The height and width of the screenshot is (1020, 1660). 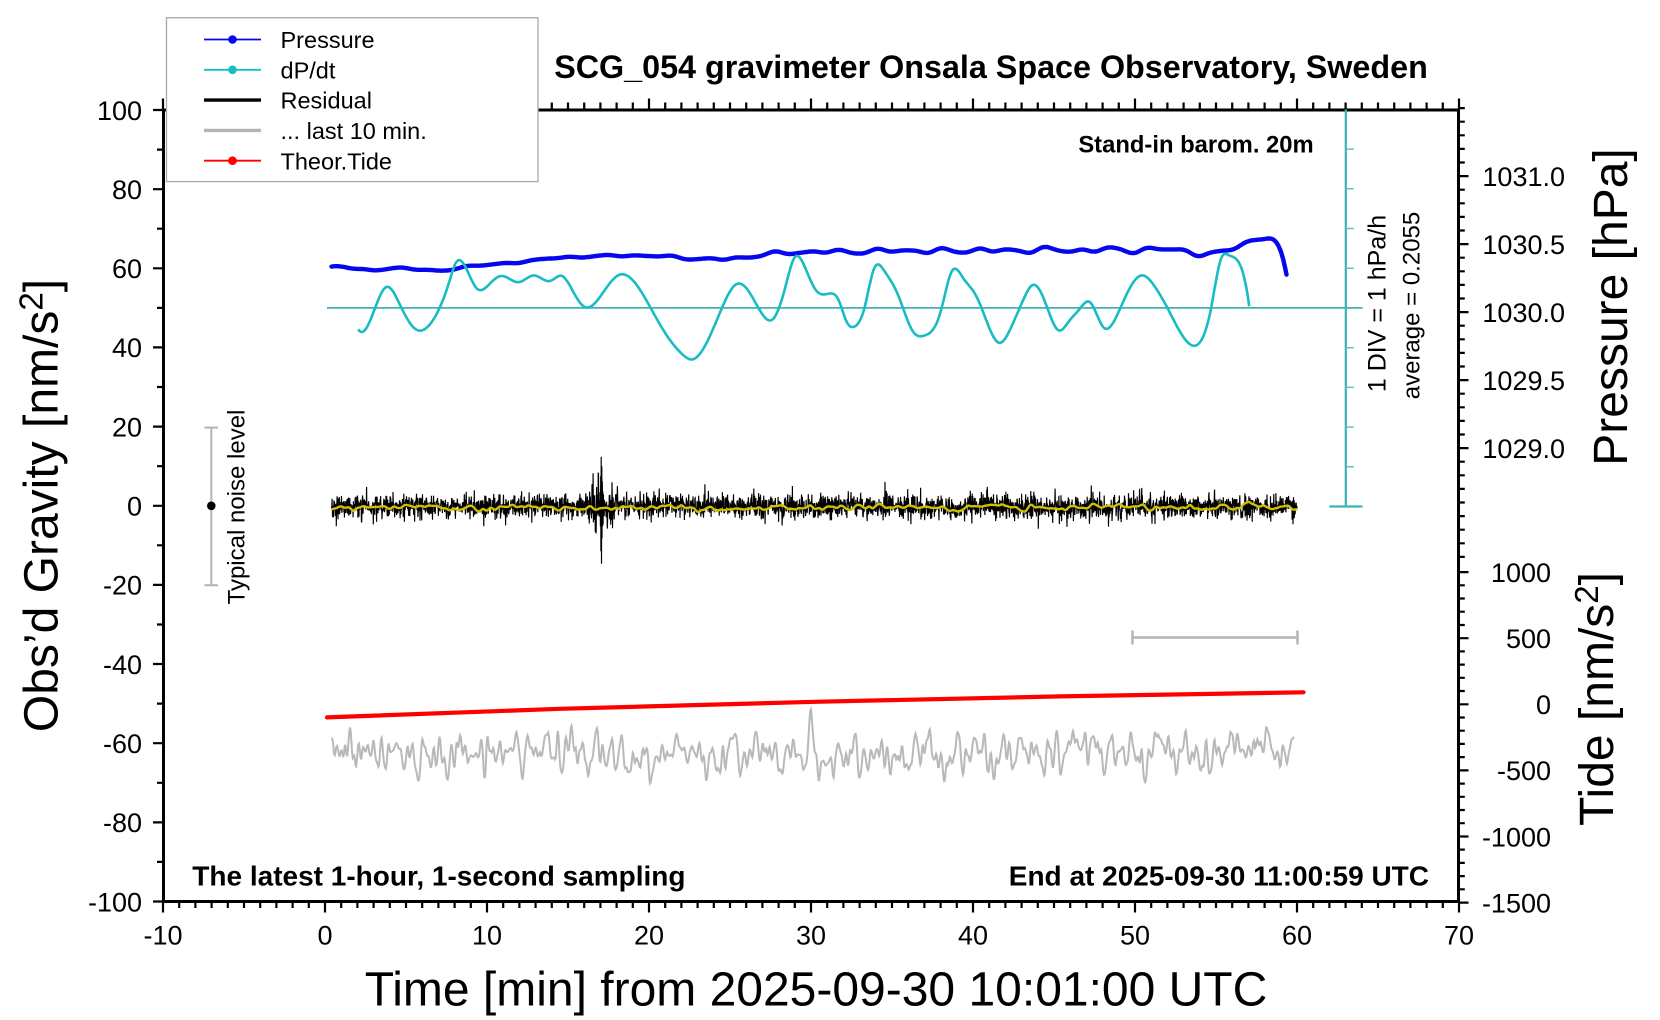 I want to click on svg-text: -40, so click(x=122, y=665).